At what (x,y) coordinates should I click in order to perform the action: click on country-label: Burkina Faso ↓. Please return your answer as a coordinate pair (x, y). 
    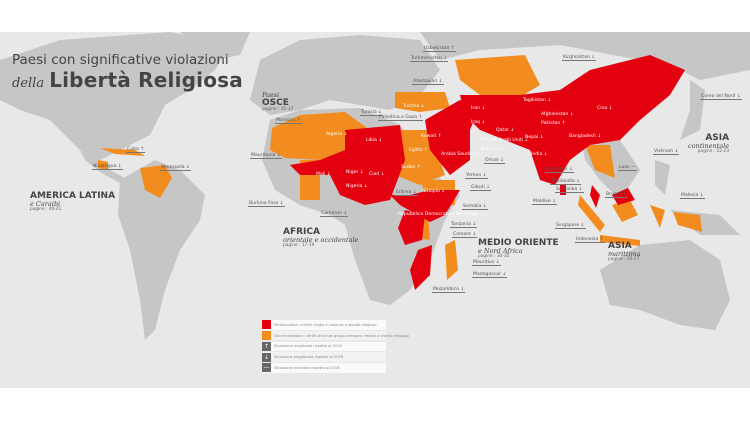
    Looking at the image, I should click on (266, 204).